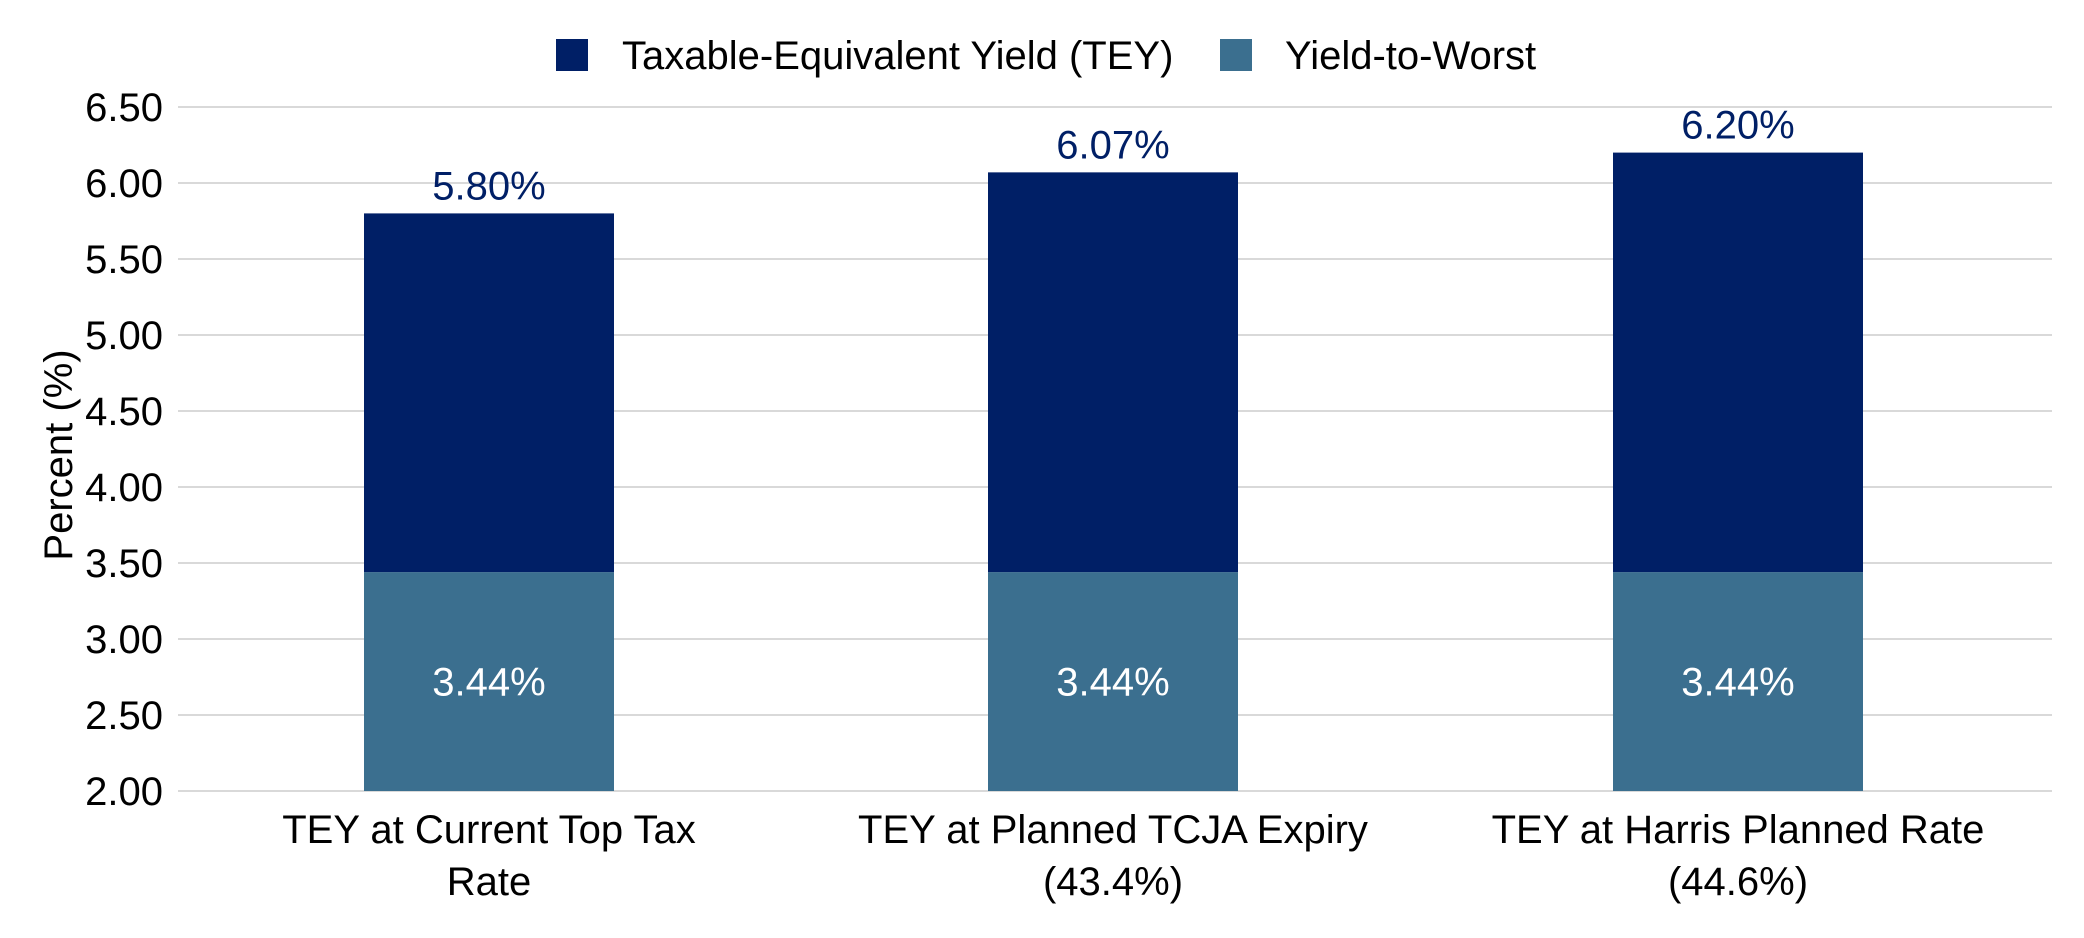 Image resolution: width=2084 pixels, height=938 pixels. What do you see at coordinates (1410, 56) in the screenshot?
I see `legend-label: Yield-to-Worst` at bounding box center [1410, 56].